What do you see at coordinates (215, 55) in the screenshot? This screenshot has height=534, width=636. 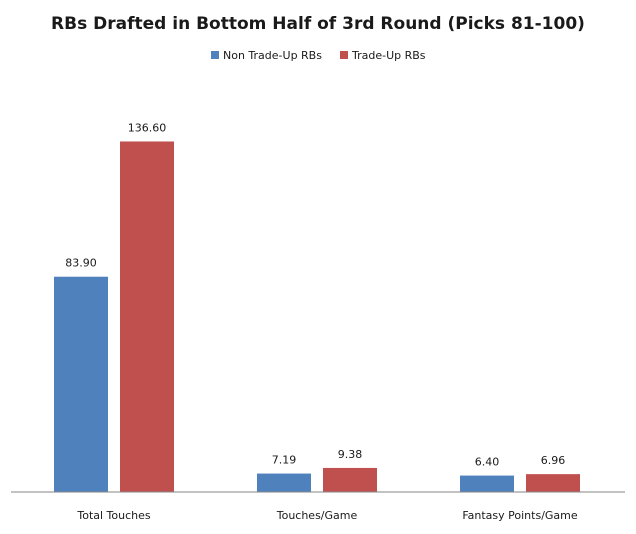 I see `legend-swatch-non-trade-up` at bounding box center [215, 55].